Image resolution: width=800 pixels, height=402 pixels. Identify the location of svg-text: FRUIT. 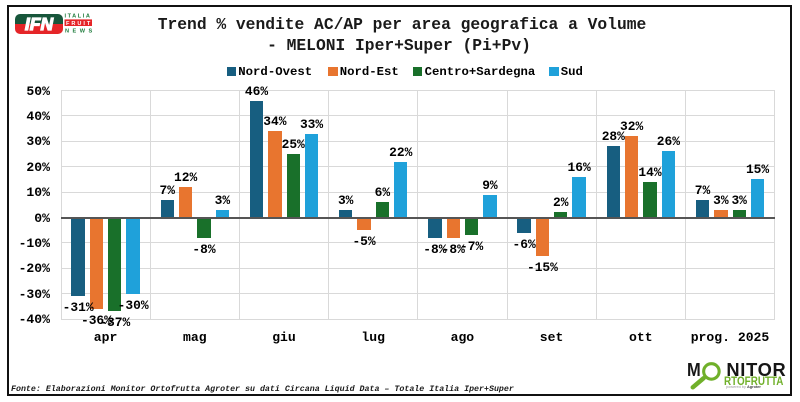
(79, 24).